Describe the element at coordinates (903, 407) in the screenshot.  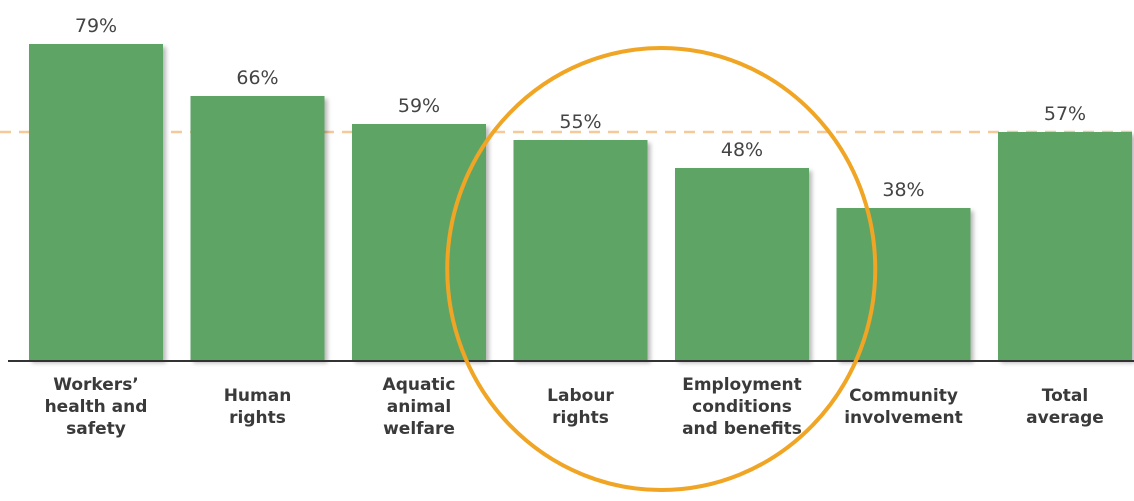
I see `category-label-5: Community involvement` at that location.